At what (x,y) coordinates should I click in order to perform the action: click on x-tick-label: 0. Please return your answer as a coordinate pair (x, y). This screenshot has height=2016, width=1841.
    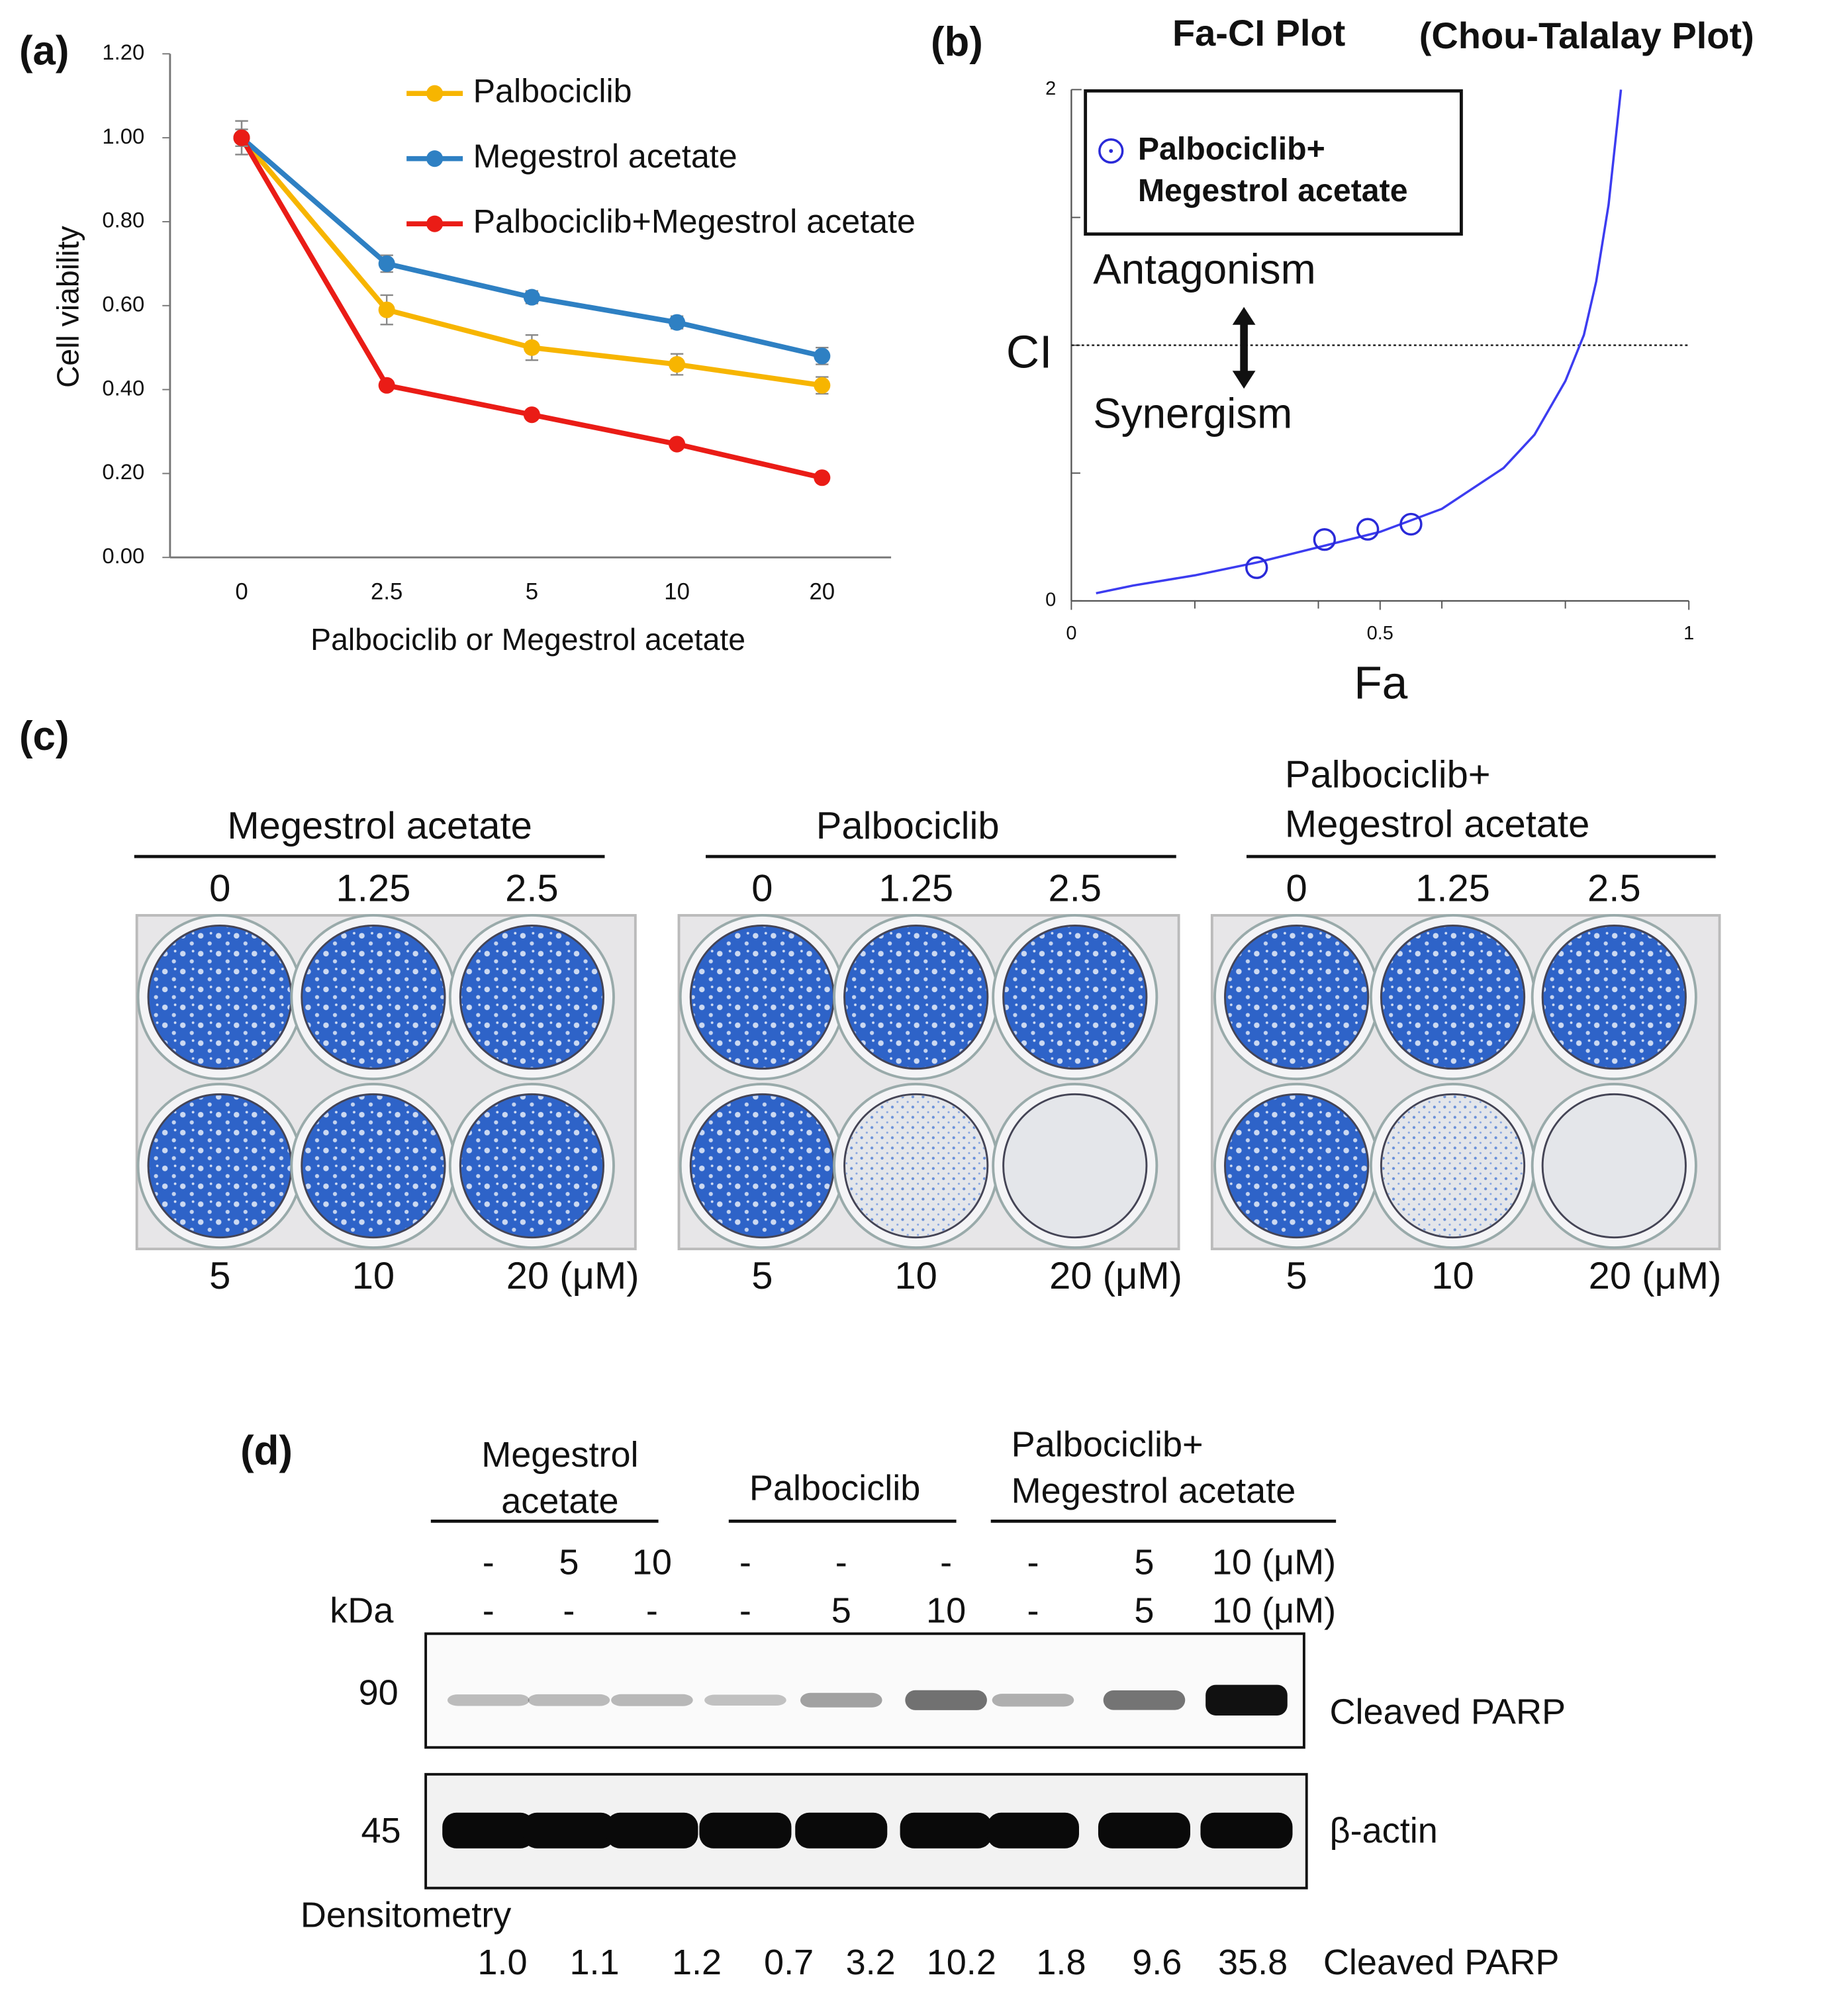
    Looking at the image, I should click on (1071, 633).